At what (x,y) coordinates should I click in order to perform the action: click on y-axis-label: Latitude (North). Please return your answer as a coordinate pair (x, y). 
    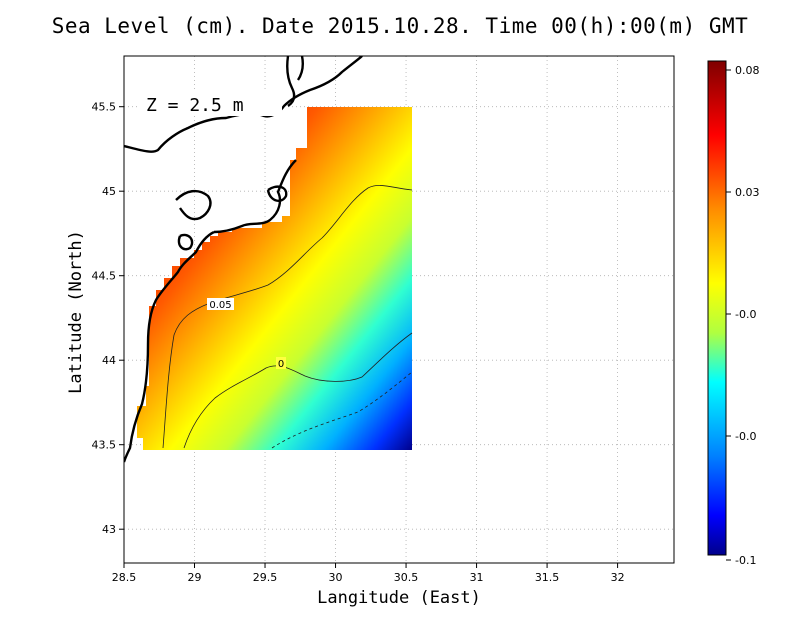
    Looking at the image, I should click on (76, 312).